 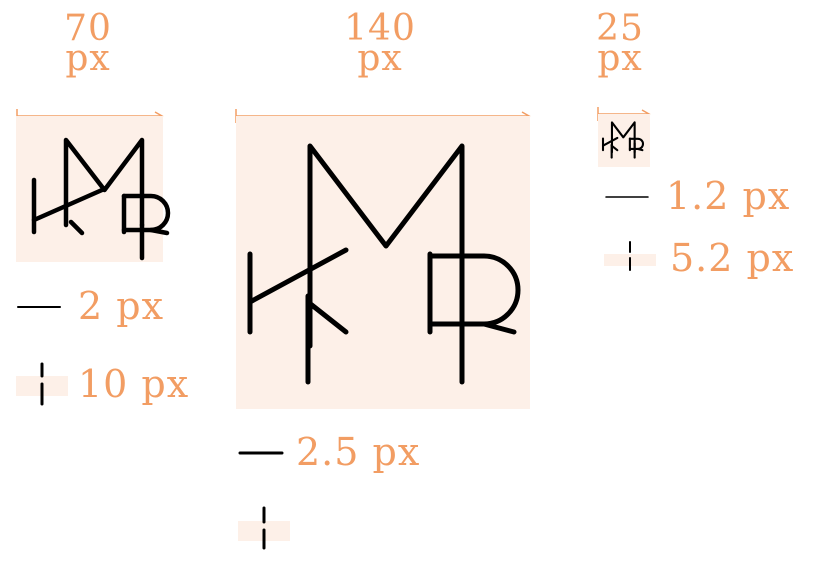 I want to click on size-value: 25, so click(x=620, y=28).